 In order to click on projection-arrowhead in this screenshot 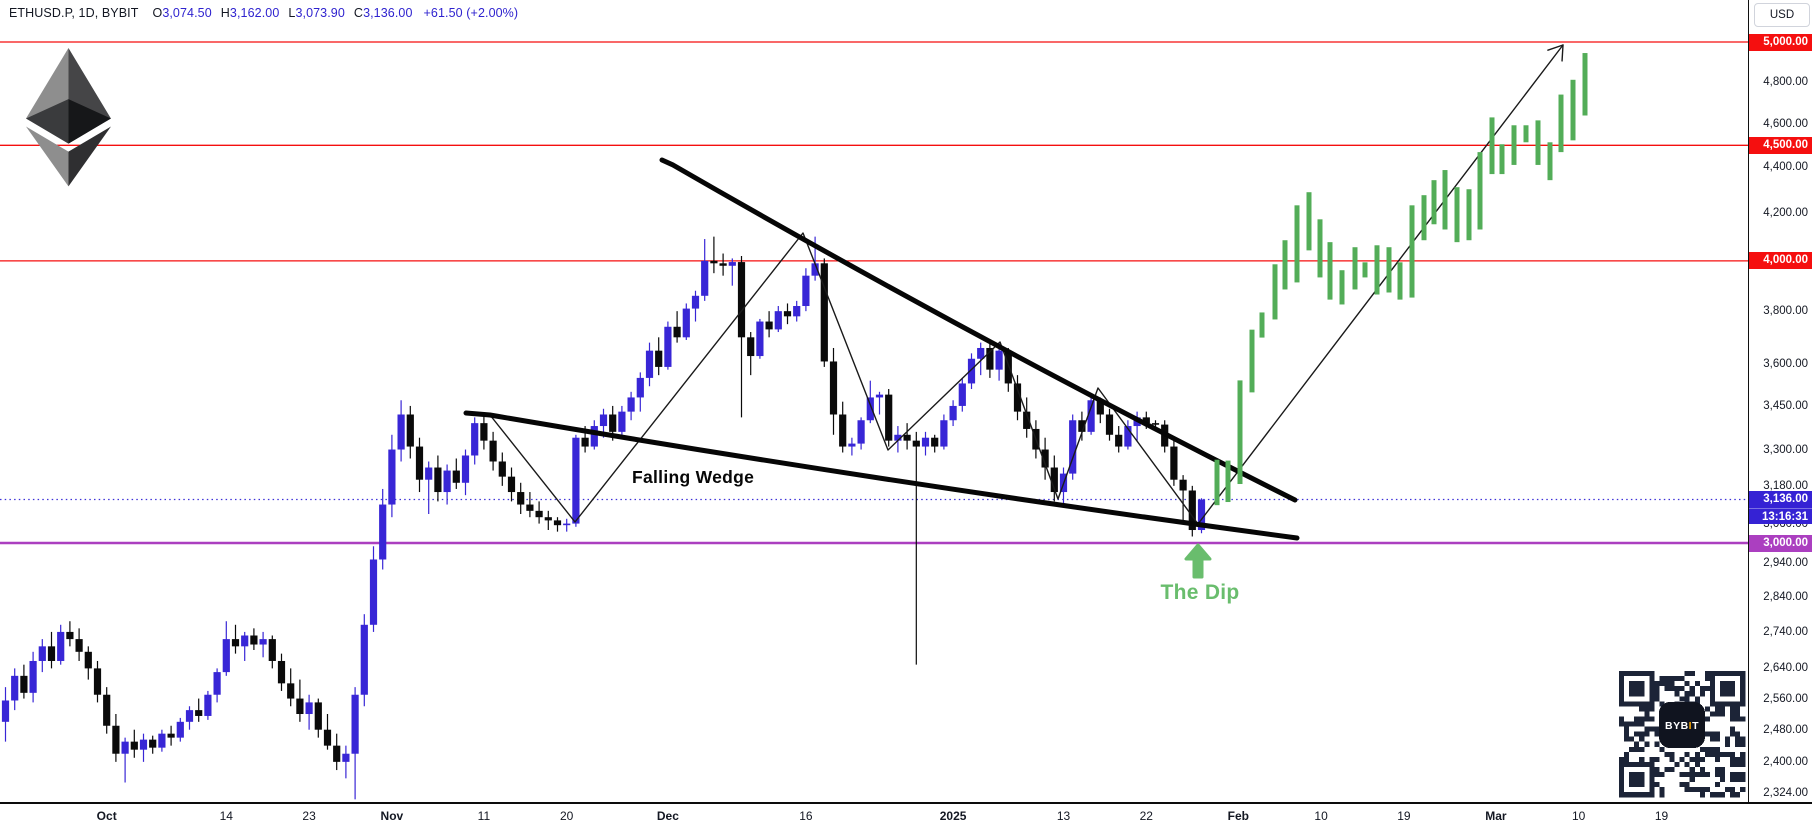, I will do `click(1555, 47)`.